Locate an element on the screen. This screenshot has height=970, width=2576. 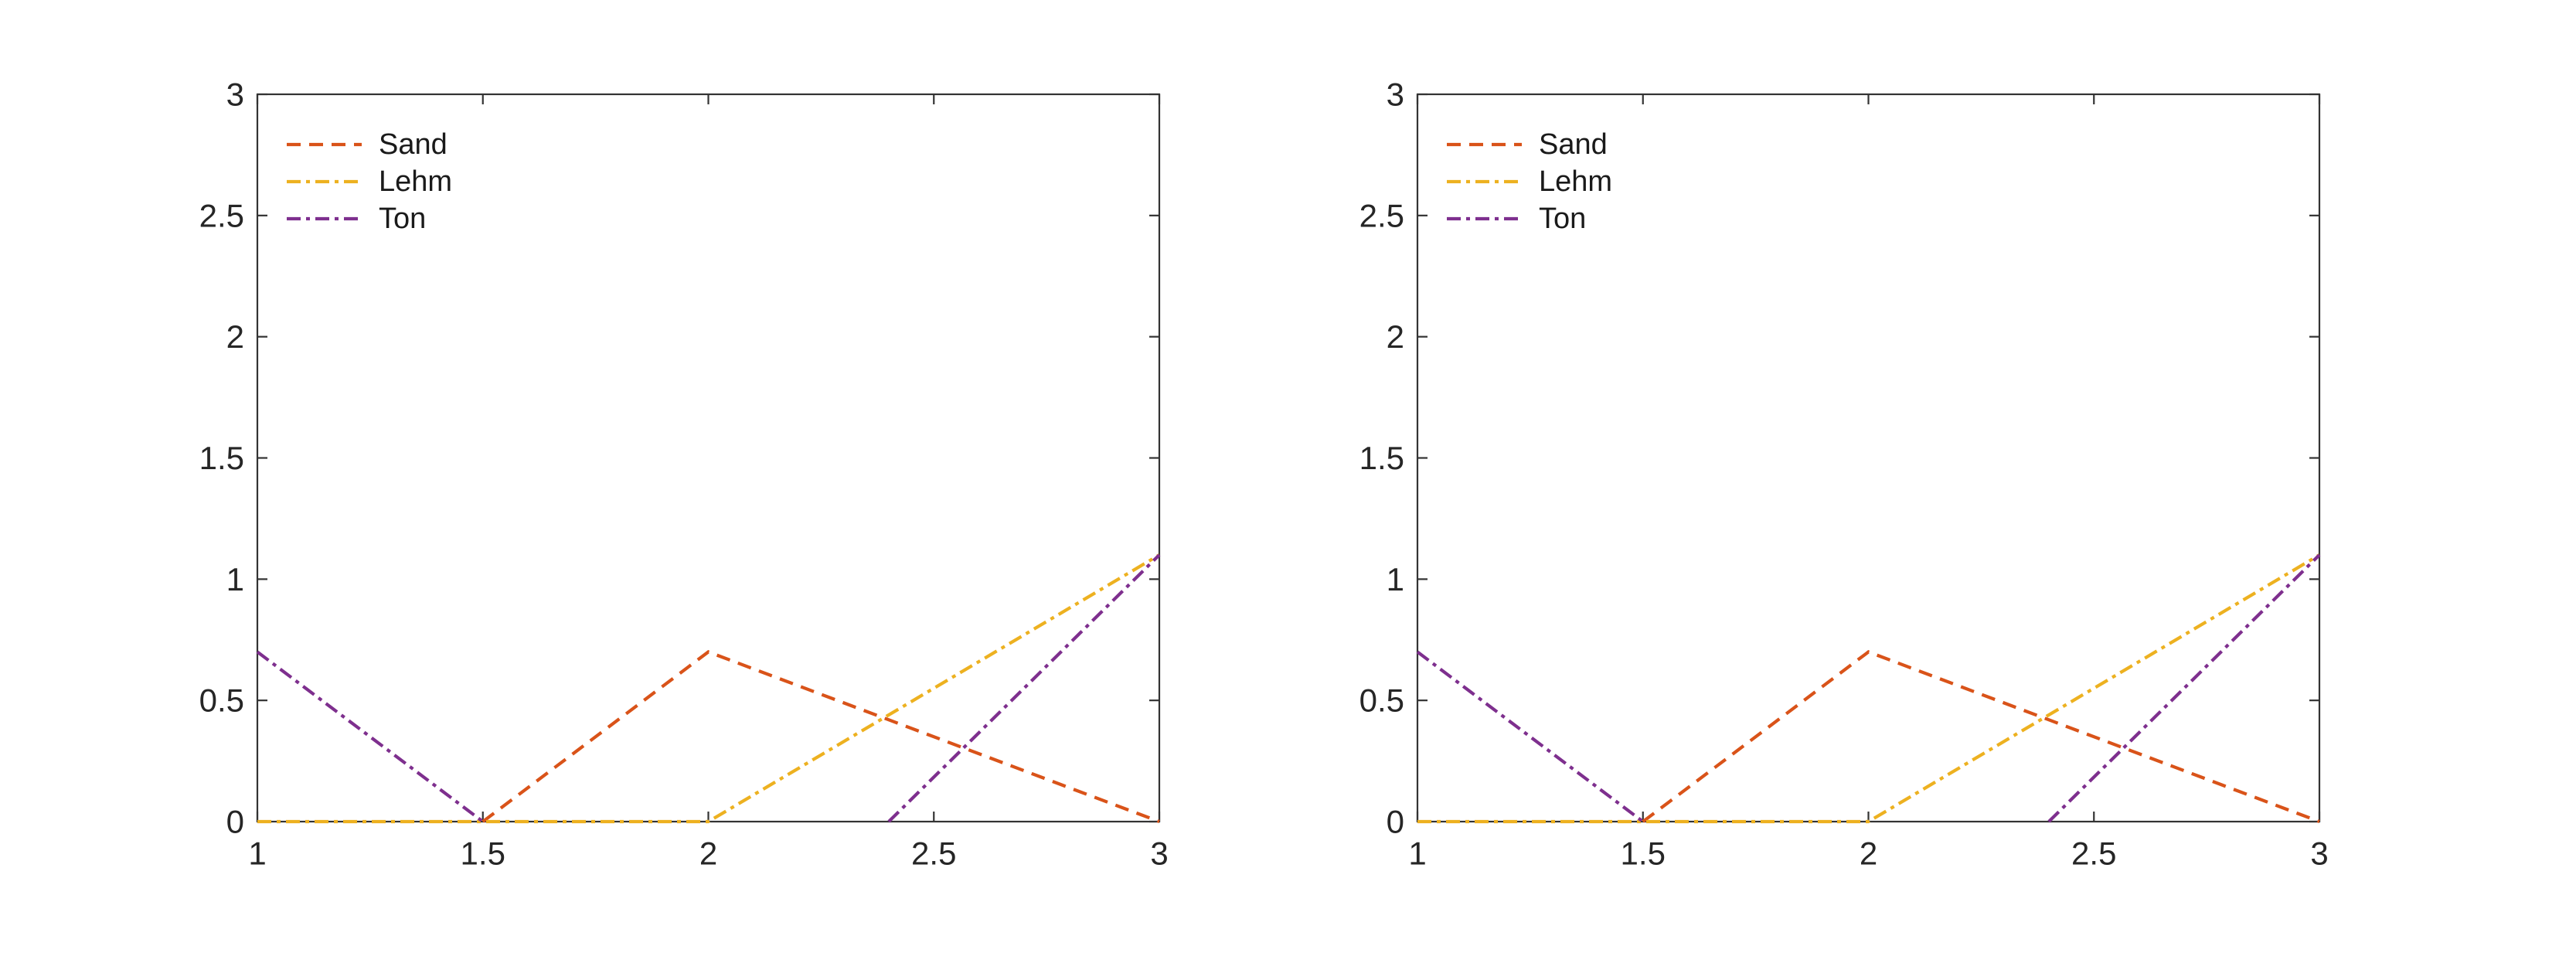
left-legend: Sand Lehm Ton is located at coordinates (369, 181).